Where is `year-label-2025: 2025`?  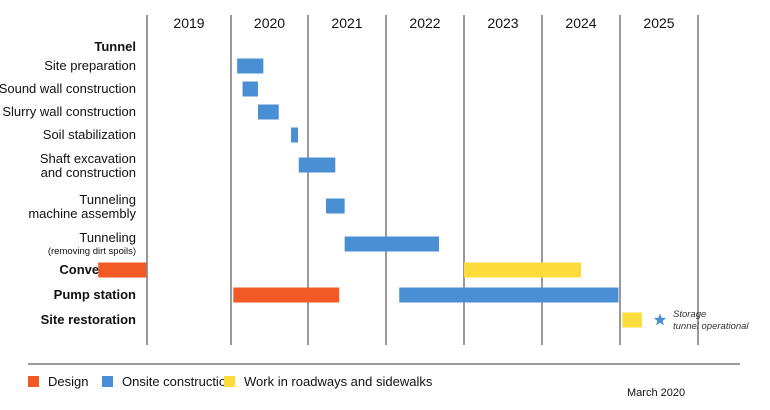
year-label-2025: 2025 is located at coordinates (658, 23).